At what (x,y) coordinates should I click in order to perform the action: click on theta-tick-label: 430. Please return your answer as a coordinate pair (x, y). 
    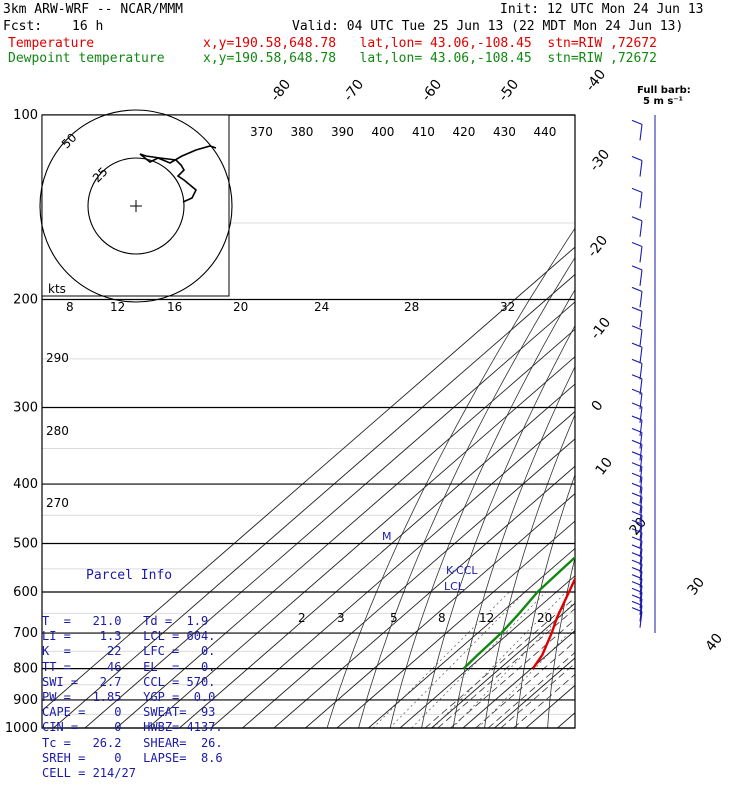
    Looking at the image, I should click on (504, 132).